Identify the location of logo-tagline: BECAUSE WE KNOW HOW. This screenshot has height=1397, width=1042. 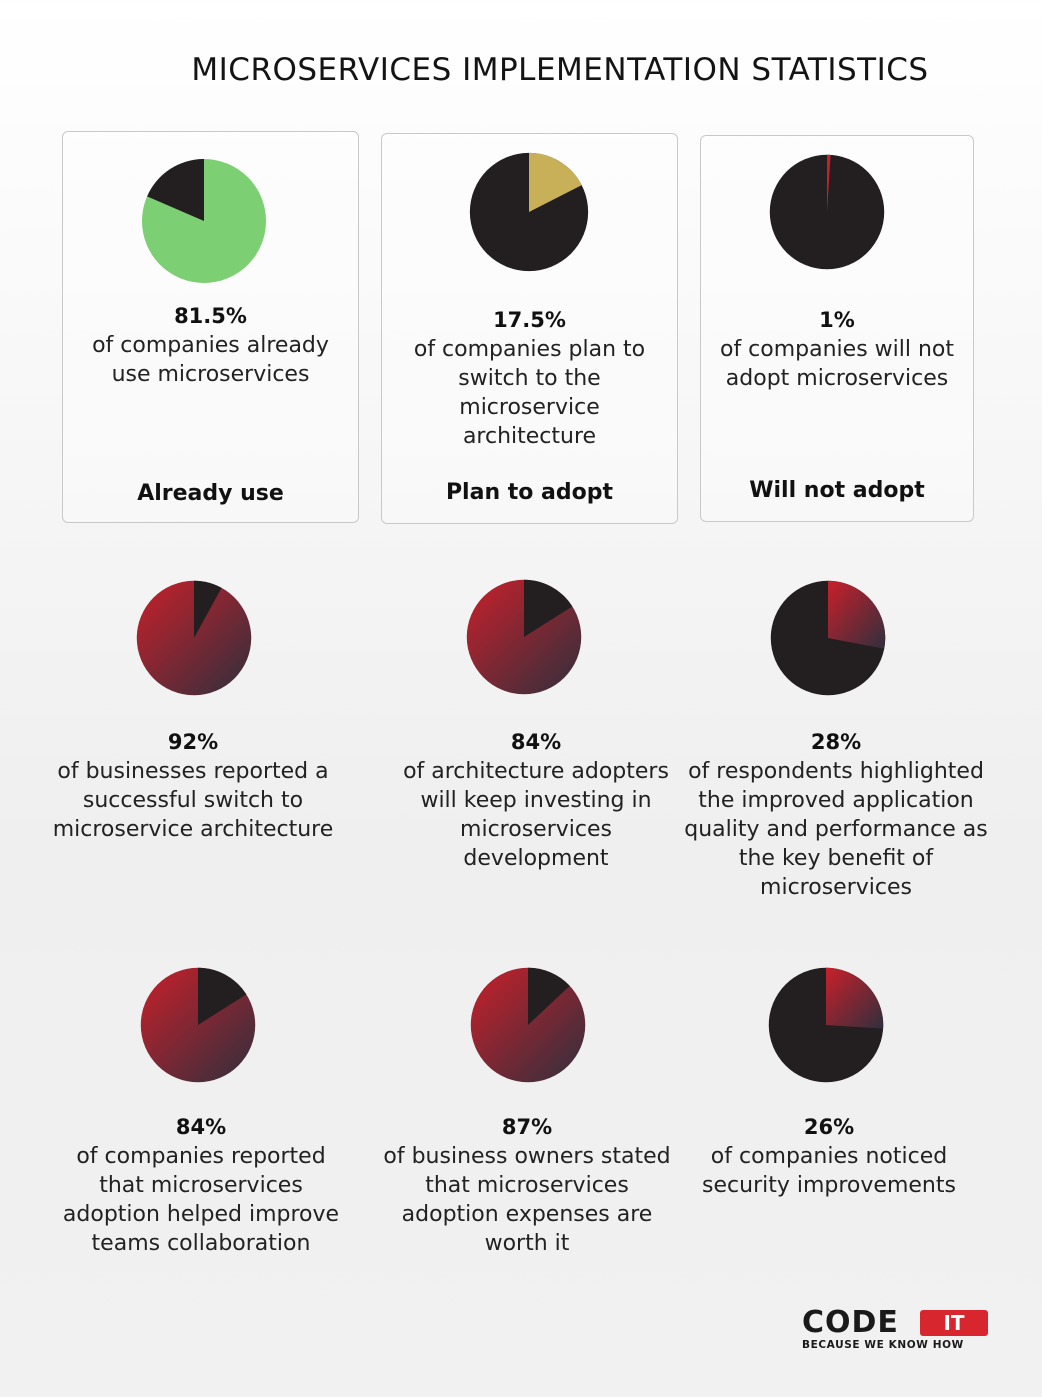
(883, 1345).